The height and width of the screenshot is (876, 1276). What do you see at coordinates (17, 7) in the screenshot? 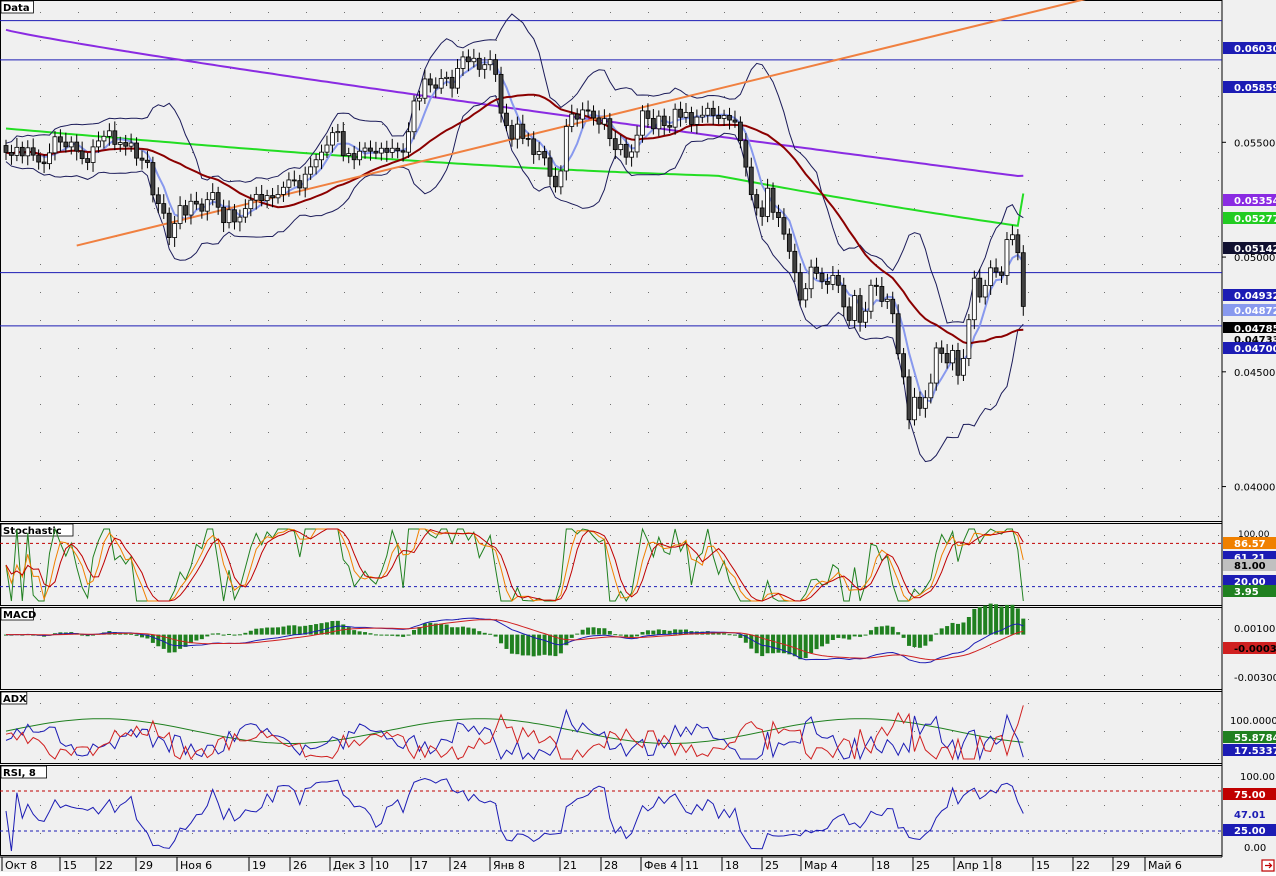
I see `price-title-box` at bounding box center [17, 7].